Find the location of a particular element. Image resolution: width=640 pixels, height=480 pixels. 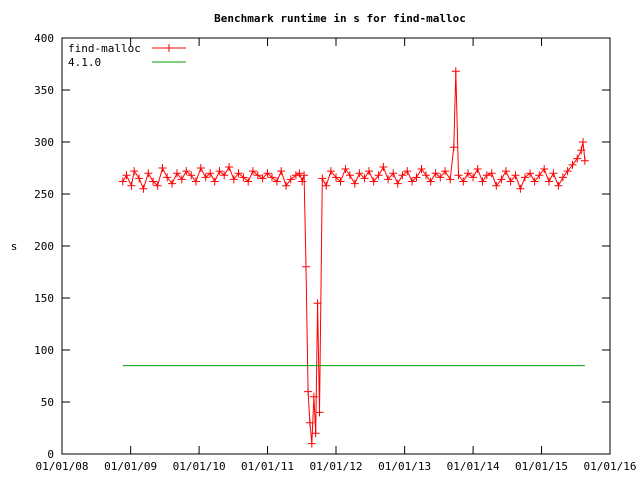

y-tick-label: 250 is located at coordinates (44, 194).